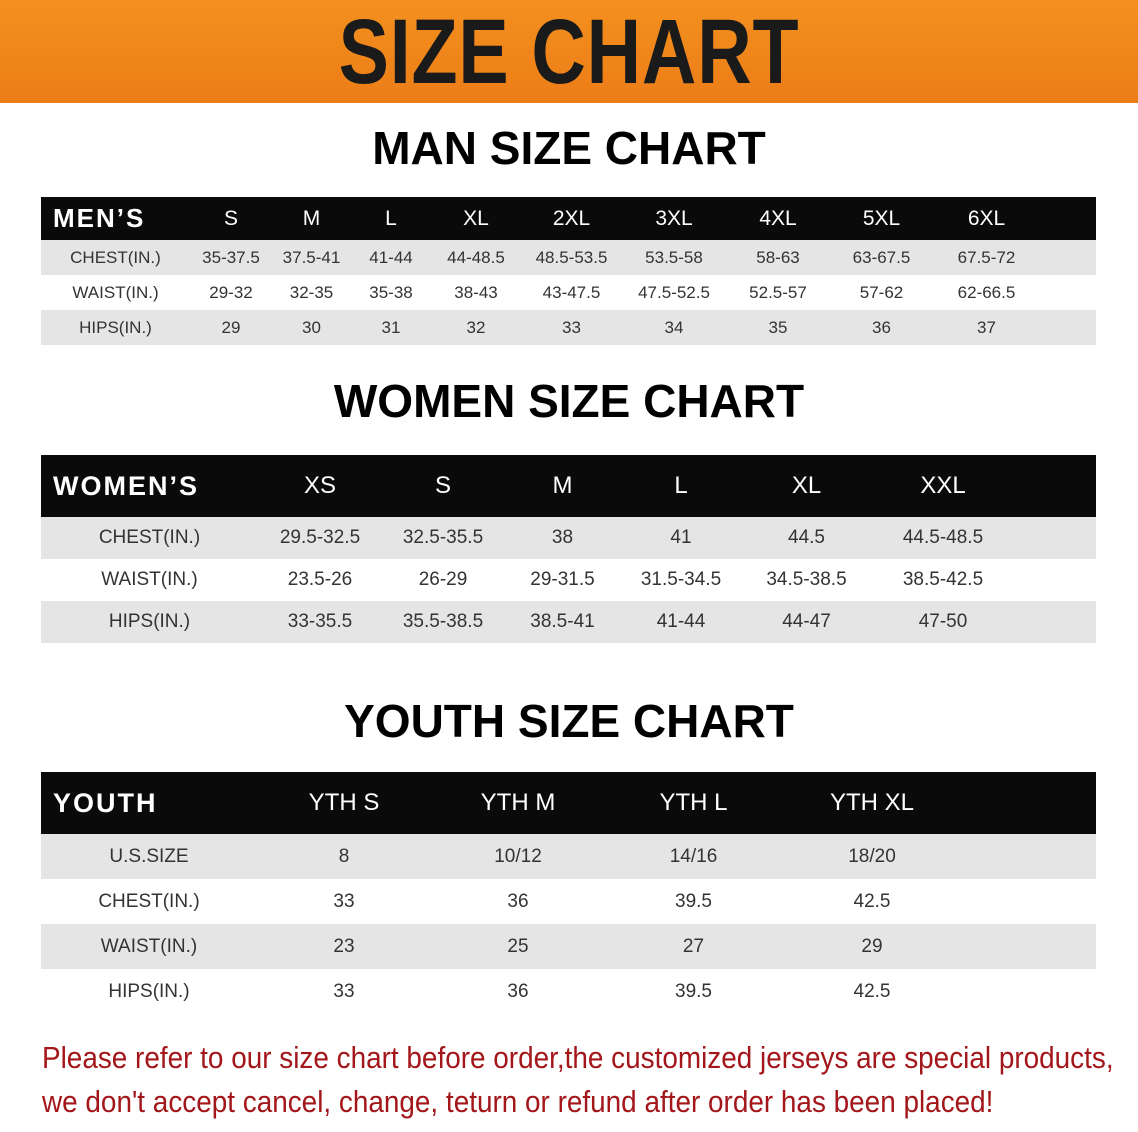 The height and width of the screenshot is (1132, 1138). What do you see at coordinates (806, 579) in the screenshot?
I see `measurement-cell: 34.5-38.5` at bounding box center [806, 579].